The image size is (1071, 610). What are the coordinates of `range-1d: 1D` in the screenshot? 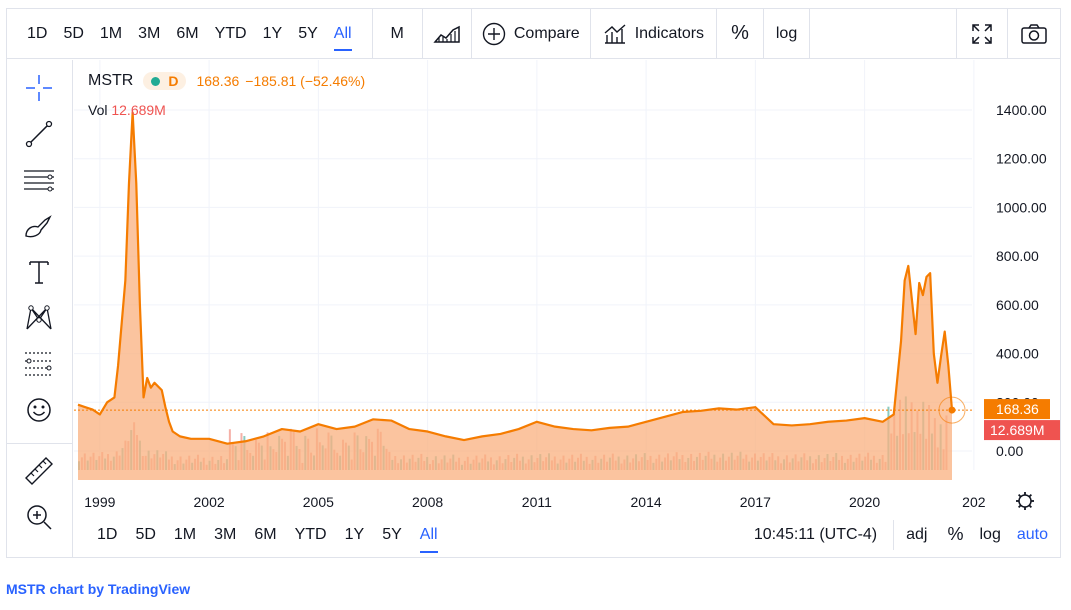 It's located at (37, 33).